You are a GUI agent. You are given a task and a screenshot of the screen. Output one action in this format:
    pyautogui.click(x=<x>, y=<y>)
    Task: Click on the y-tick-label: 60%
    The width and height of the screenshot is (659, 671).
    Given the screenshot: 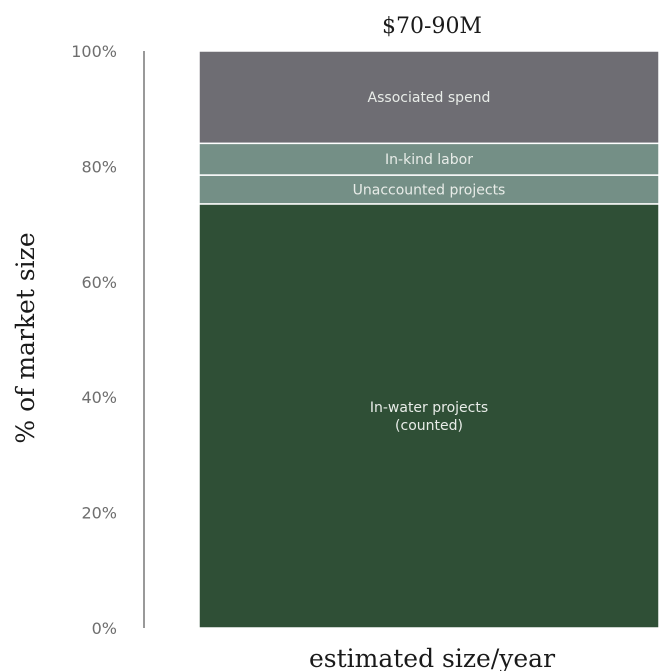 What is the action you would take?
    pyautogui.click(x=99, y=282)
    